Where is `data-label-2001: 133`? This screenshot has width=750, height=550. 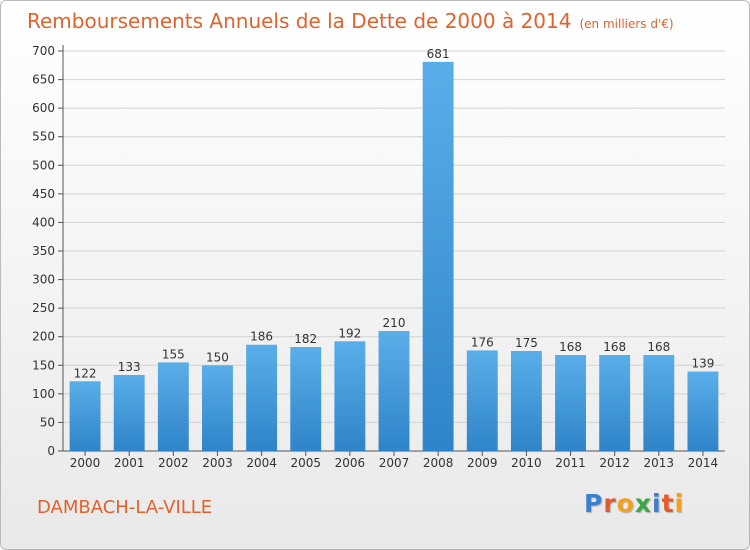
data-label-2001: 133 is located at coordinates (129, 367).